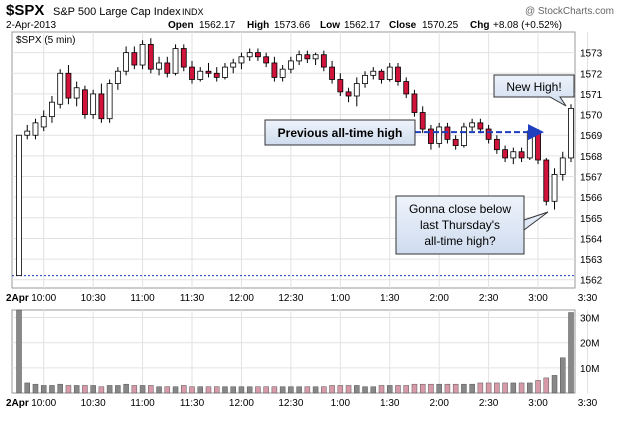 This screenshot has width=620, height=422. I want to click on previous-high-text: Previous all-time high, so click(340, 133).